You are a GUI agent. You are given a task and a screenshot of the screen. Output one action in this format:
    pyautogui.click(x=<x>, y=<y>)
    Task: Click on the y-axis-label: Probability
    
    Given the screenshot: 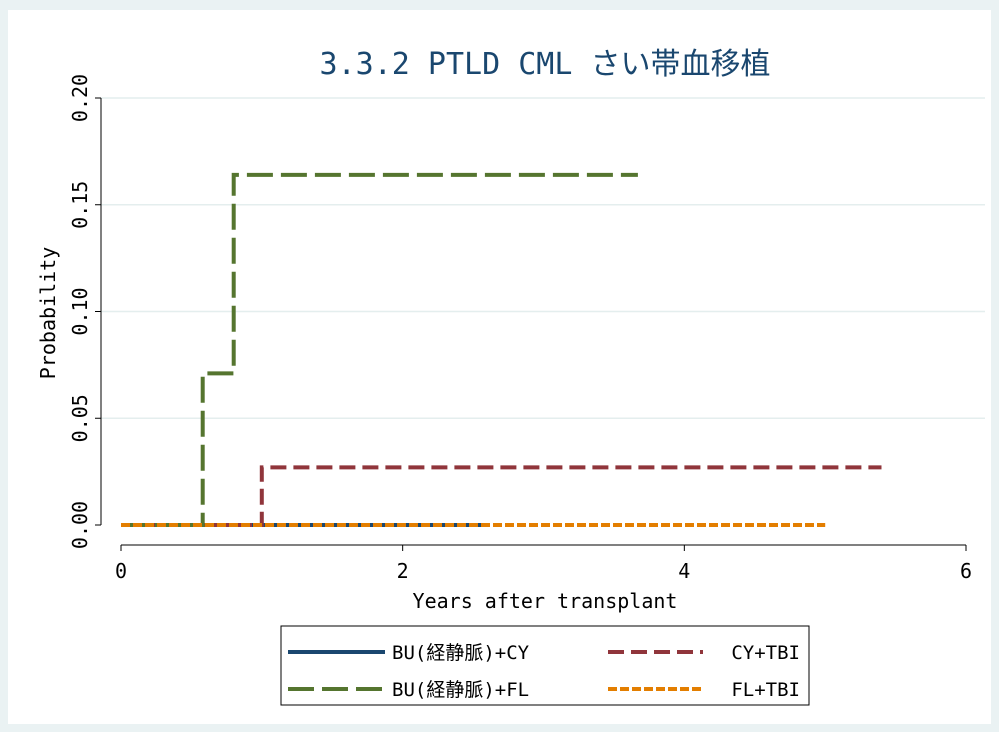 What is the action you would take?
    pyautogui.click(x=48, y=313)
    